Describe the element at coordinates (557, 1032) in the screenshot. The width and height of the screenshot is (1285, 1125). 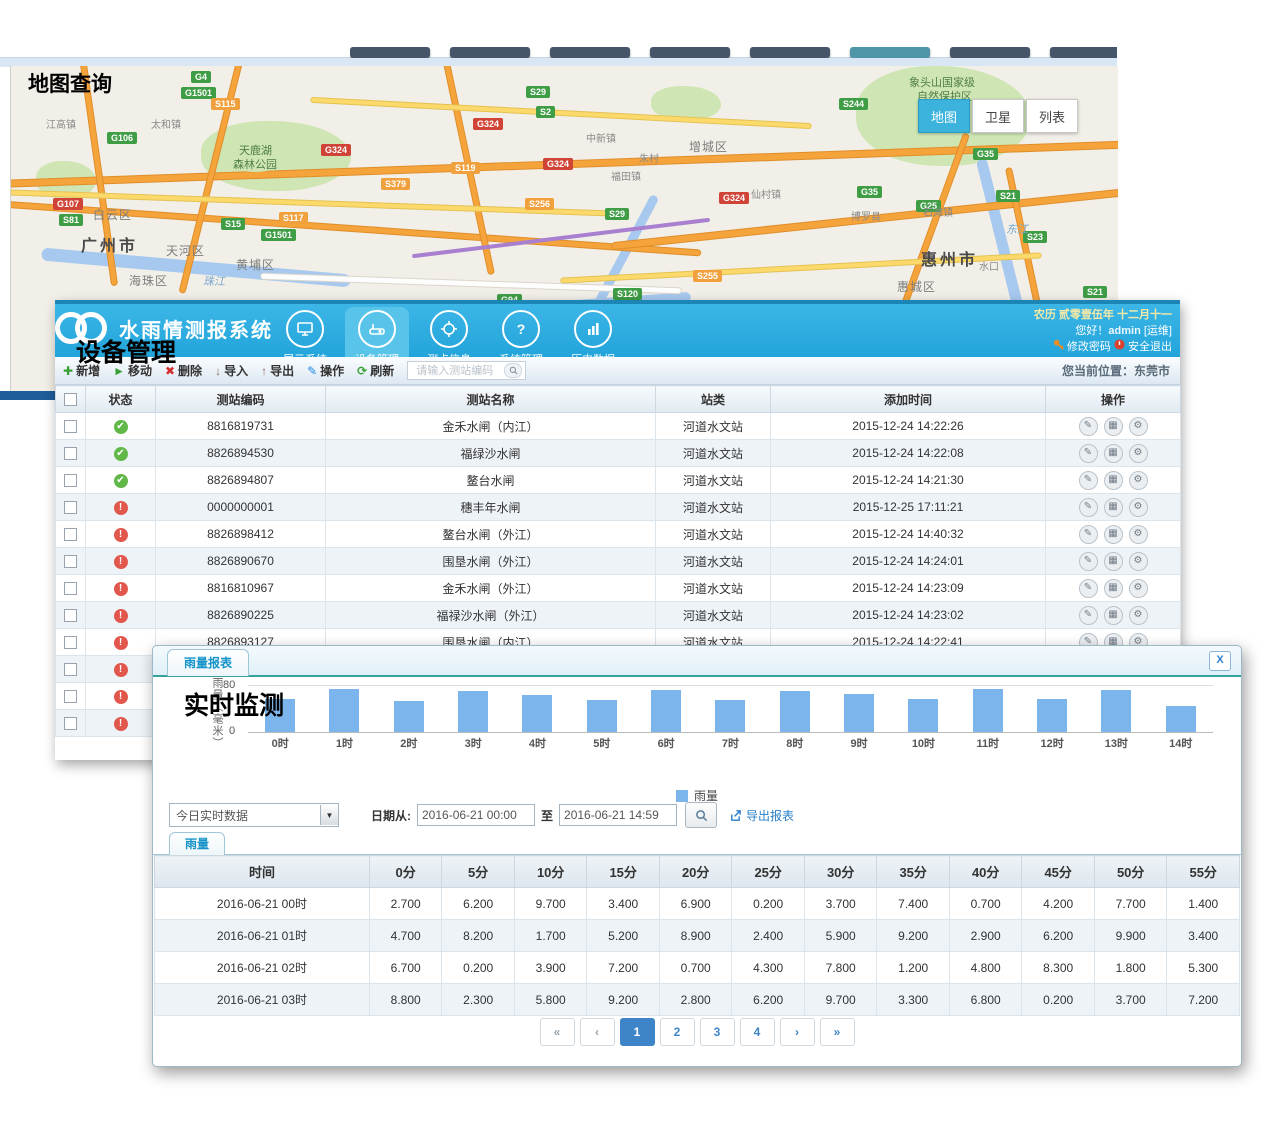
I see `pagination-button: «` at that location.